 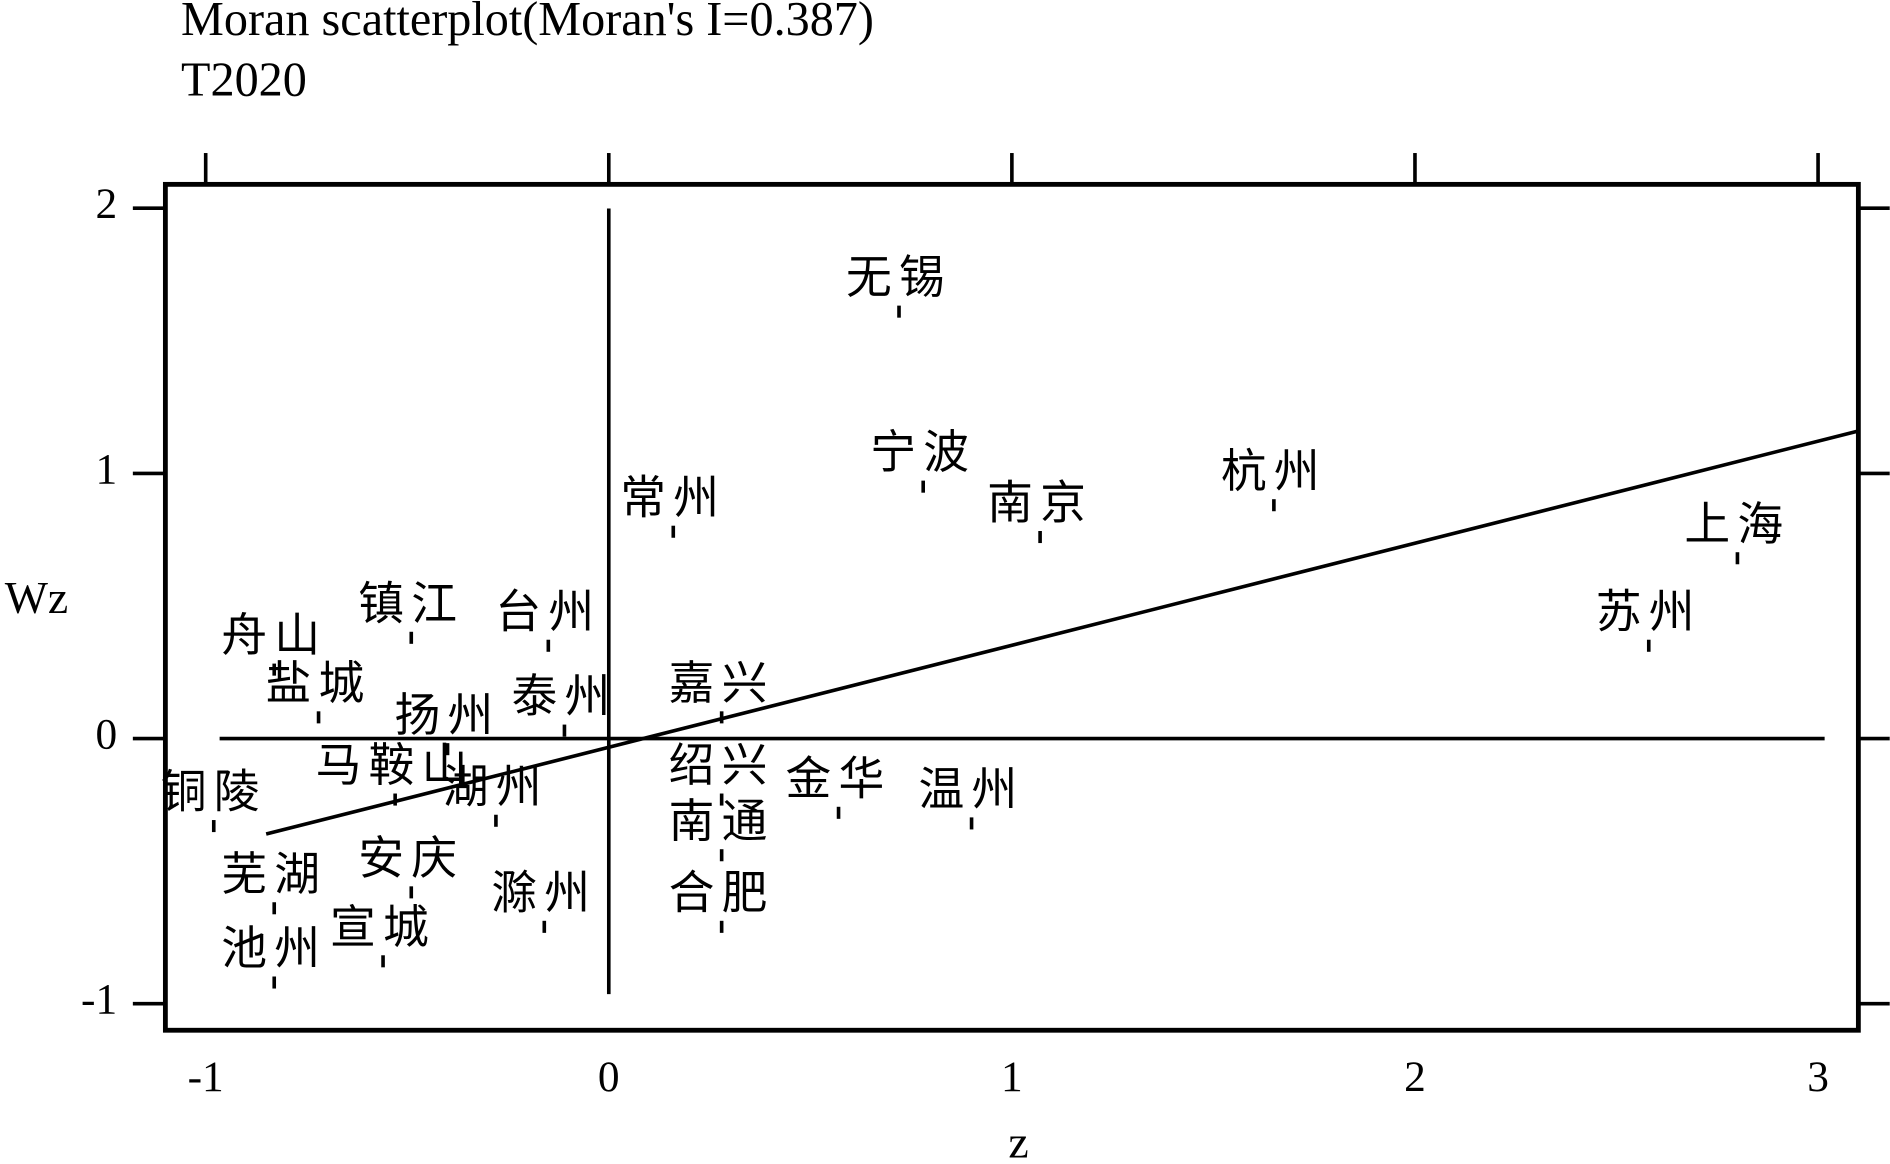 What do you see at coordinates (1818, 1077) in the screenshot?
I see `x-tick-label: 3` at bounding box center [1818, 1077].